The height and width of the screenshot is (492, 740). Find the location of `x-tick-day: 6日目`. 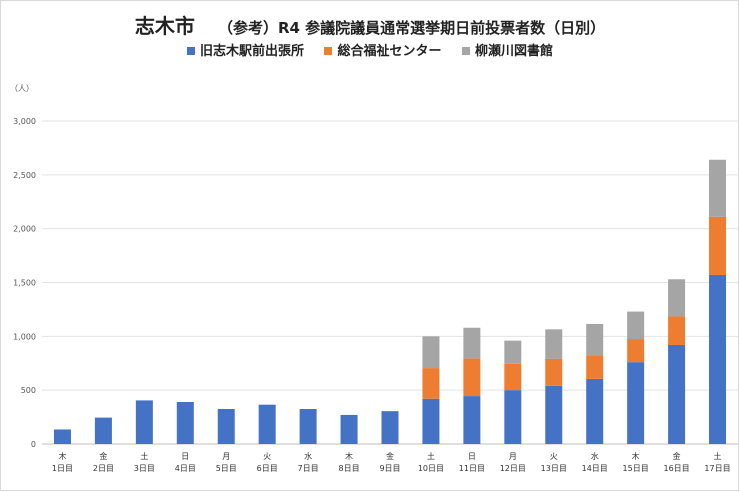

x-tick-day: 6日目 is located at coordinates (267, 468).